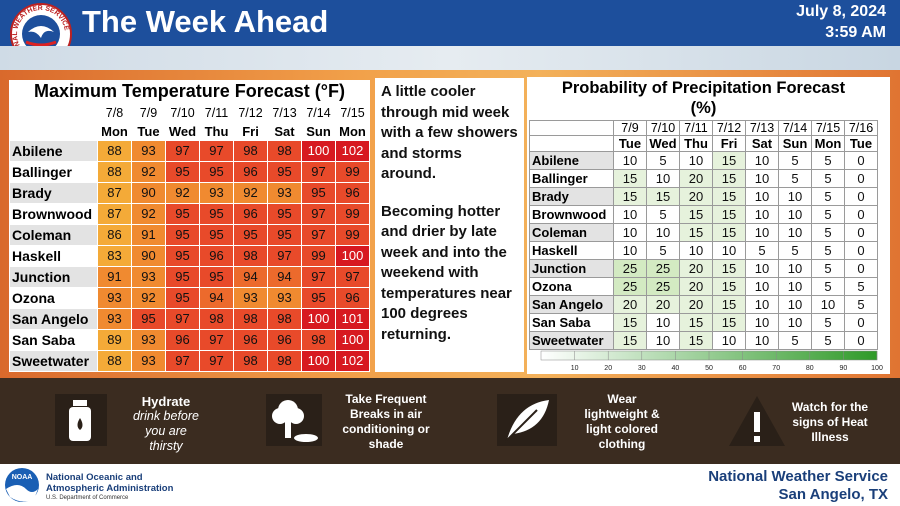  What do you see at coordinates (114, 339) in the screenshot?
I see `value-cell: 89` at bounding box center [114, 339].